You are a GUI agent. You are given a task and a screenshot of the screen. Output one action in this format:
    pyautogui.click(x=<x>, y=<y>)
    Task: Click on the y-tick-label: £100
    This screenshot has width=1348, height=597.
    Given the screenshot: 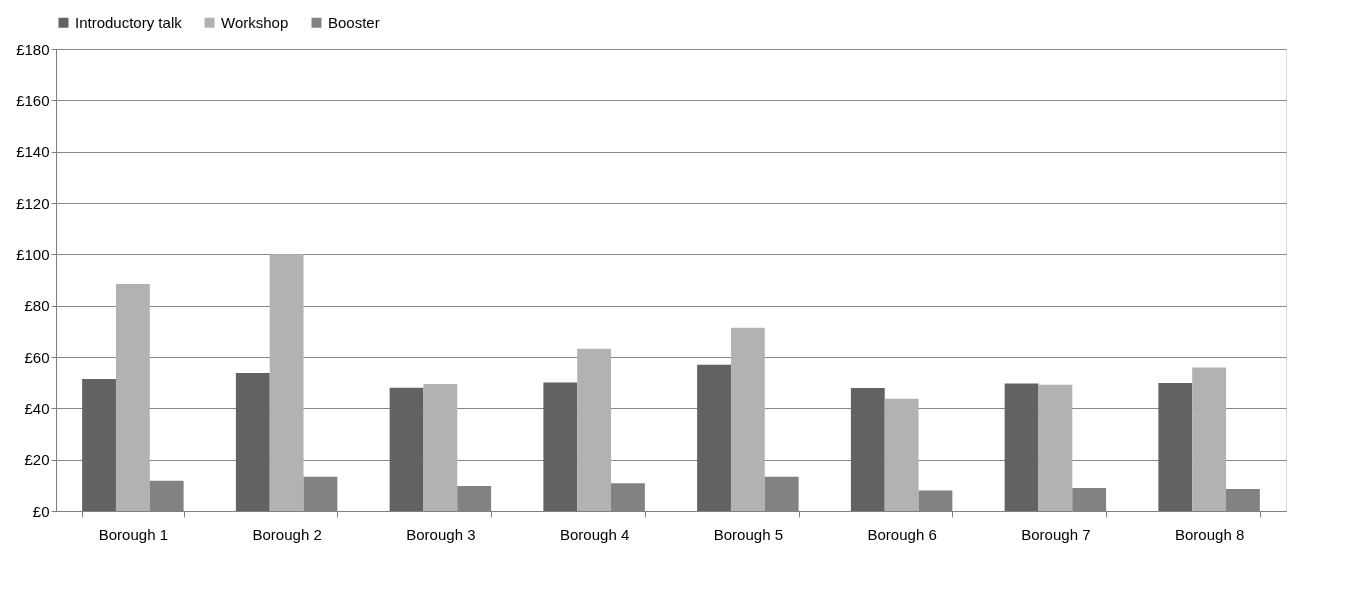 What is the action you would take?
    pyautogui.click(x=33, y=254)
    